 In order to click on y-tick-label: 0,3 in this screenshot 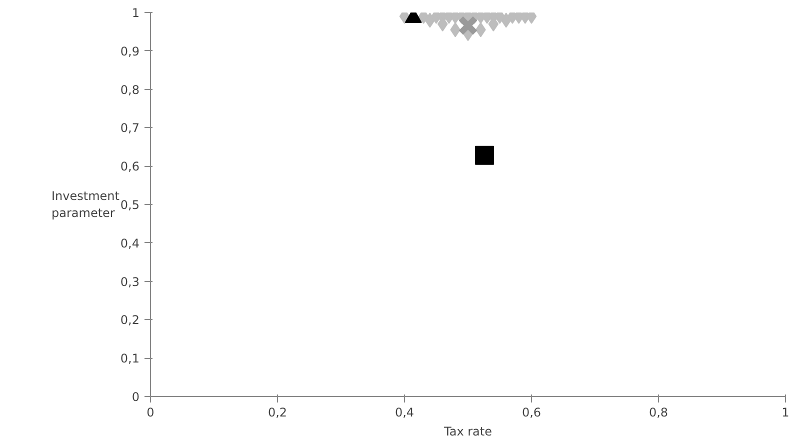, I will do `click(130, 281)`.